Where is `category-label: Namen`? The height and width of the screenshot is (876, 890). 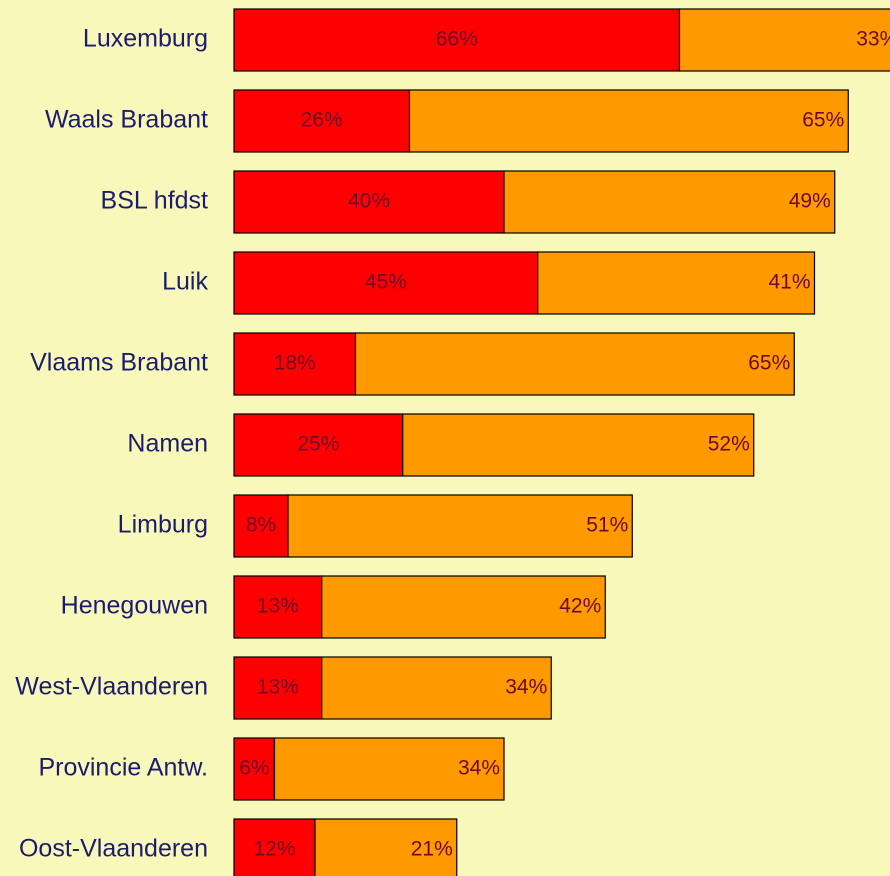 category-label: Namen is located at coordinates (167, 444).